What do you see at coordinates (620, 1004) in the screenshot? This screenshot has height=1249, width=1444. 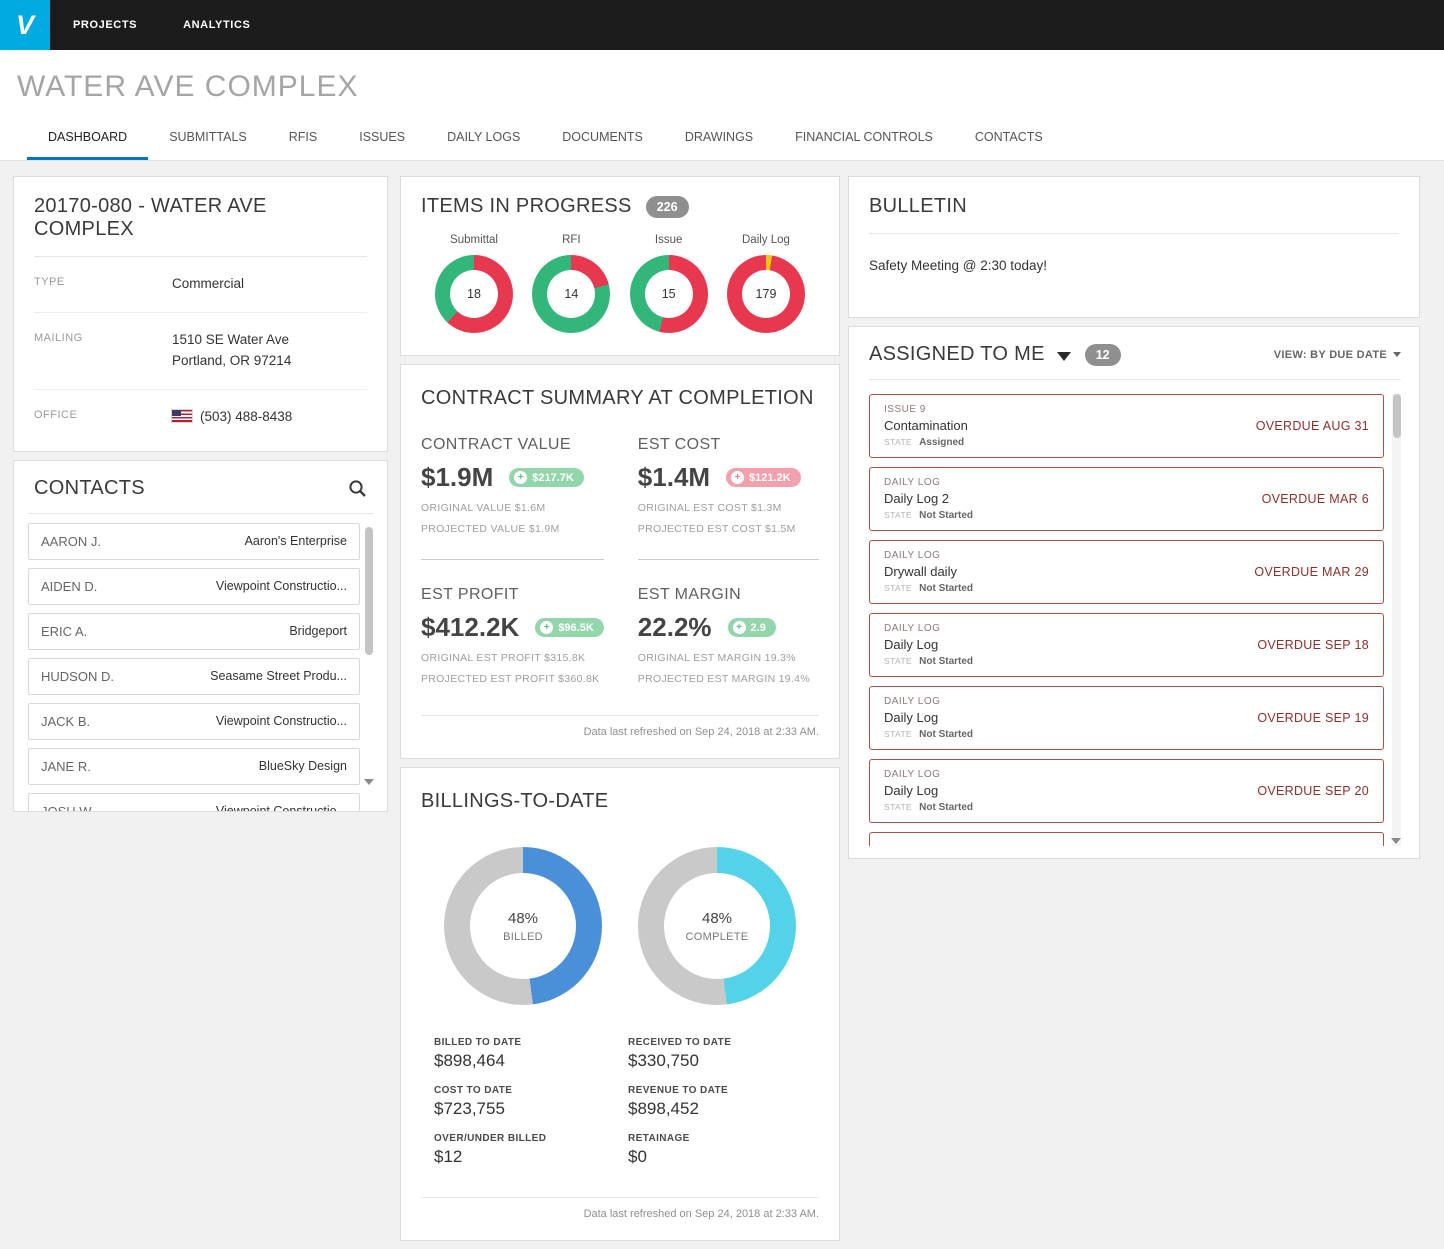 I see `billings-card: BILLINGS-TO-DATE 48% BILLED 48% COMPLETE` at bounding box center [620, 1004].